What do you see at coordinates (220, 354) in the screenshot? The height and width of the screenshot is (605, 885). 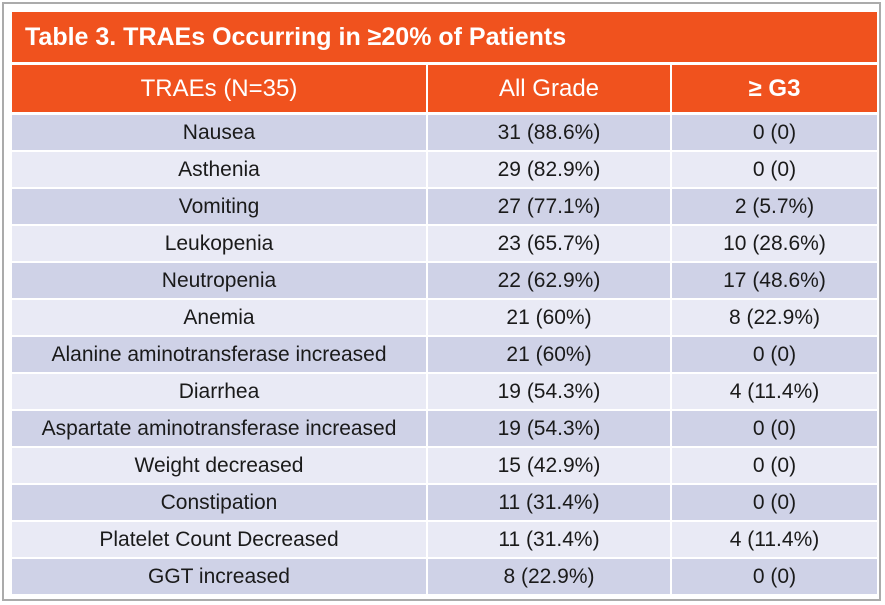 I see `trae-name-cell: Alanine aminotransferase increased` at bounding box center [220, 354].